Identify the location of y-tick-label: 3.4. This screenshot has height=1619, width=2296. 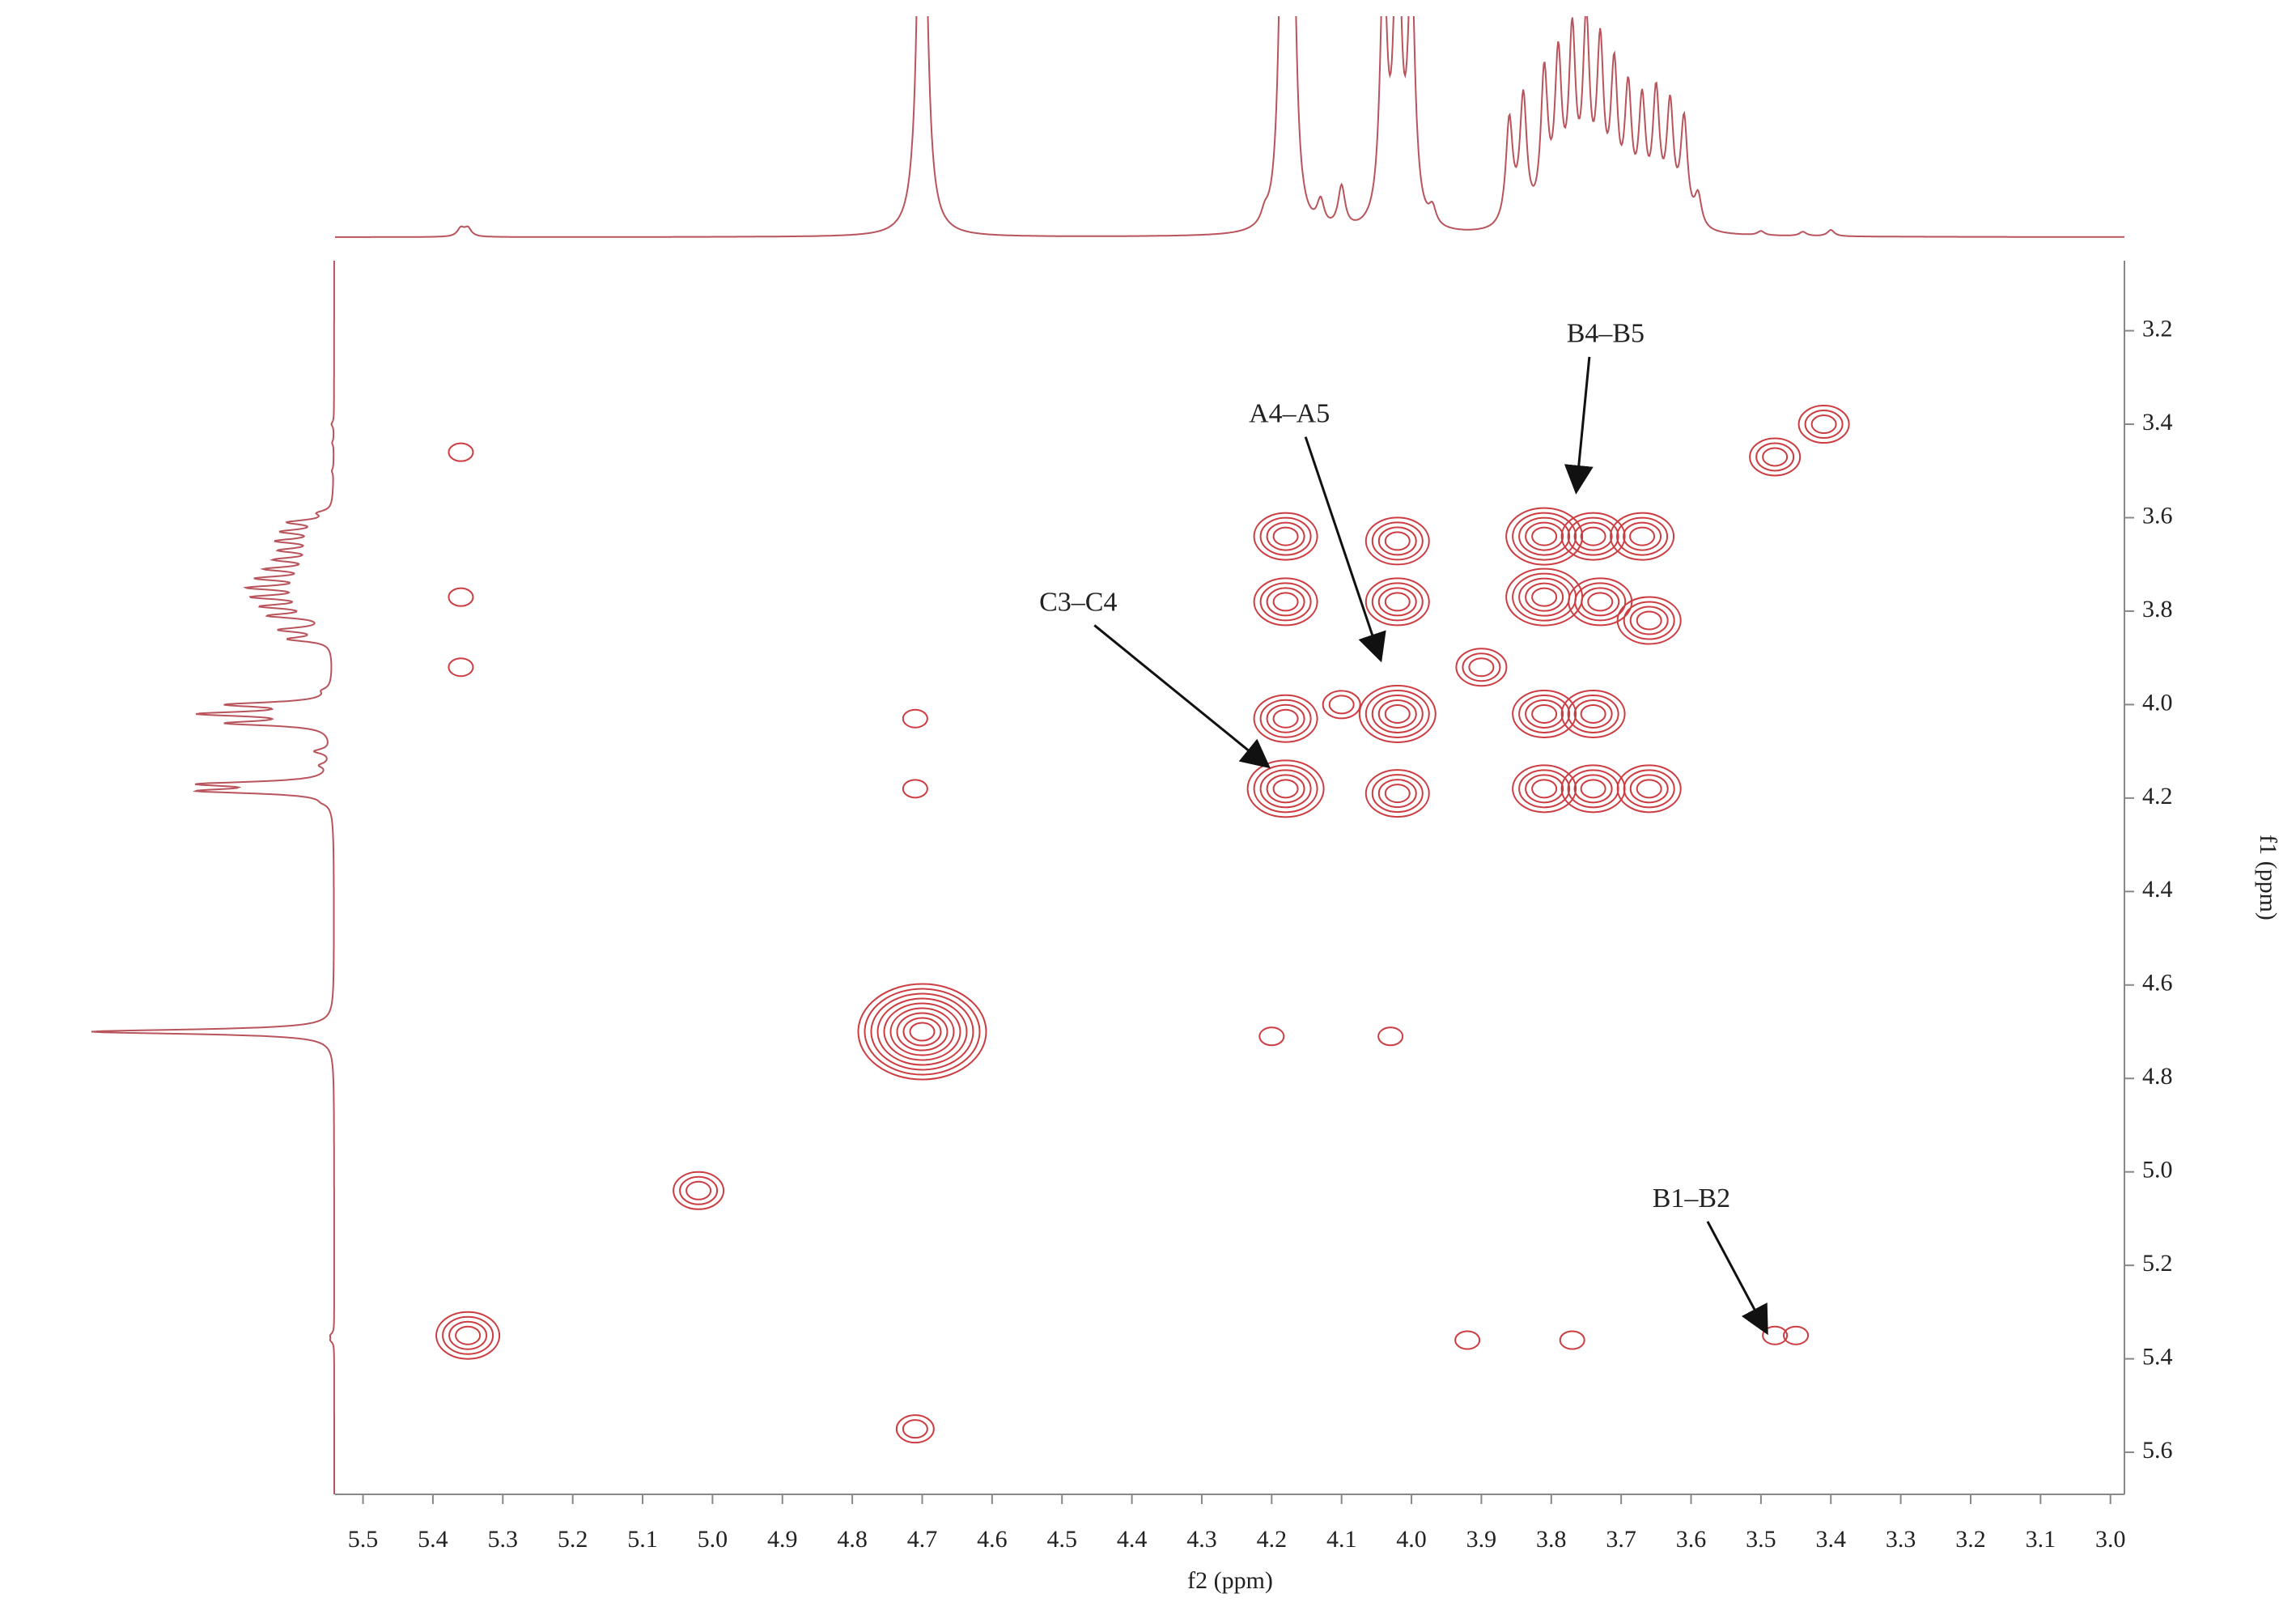
(2157, 423).